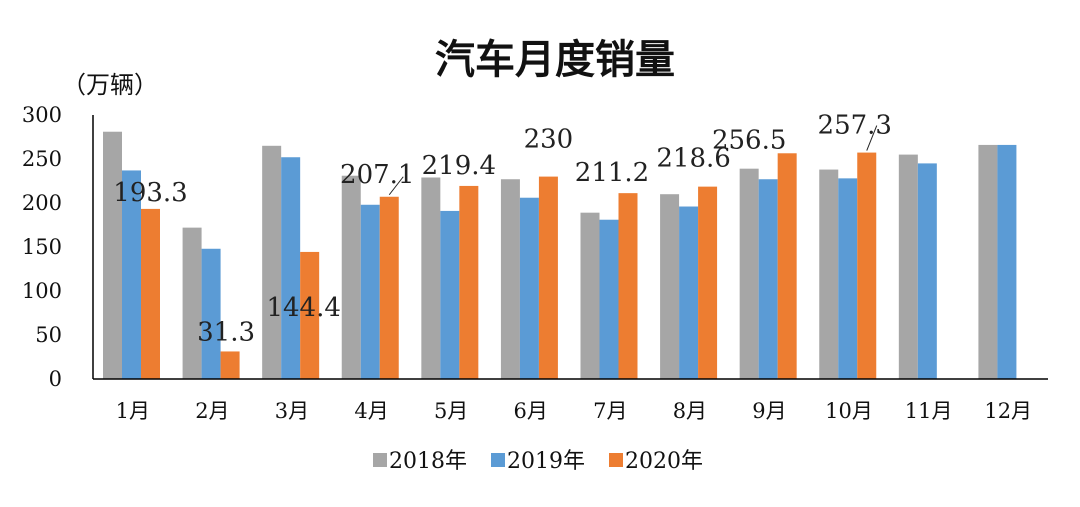 This screenshot has width=1080, height=507. Describe the element at coordinates (42, 291) in the screenshot. I see `y-tick-label: 100` at that location.